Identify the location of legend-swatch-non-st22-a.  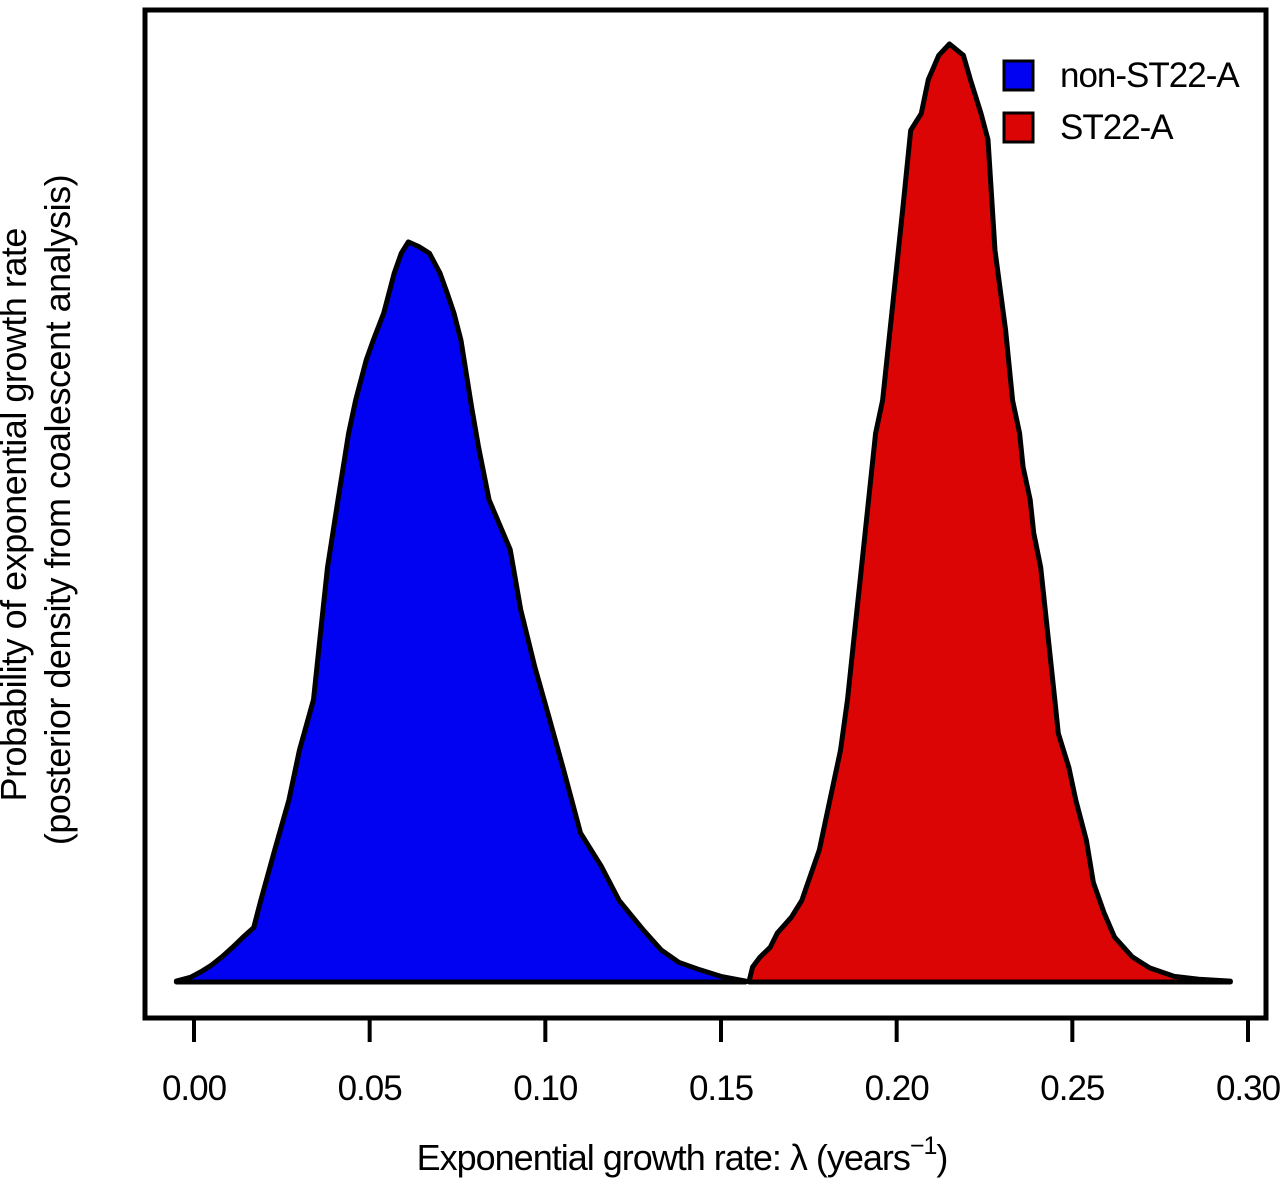
(1018, 75).